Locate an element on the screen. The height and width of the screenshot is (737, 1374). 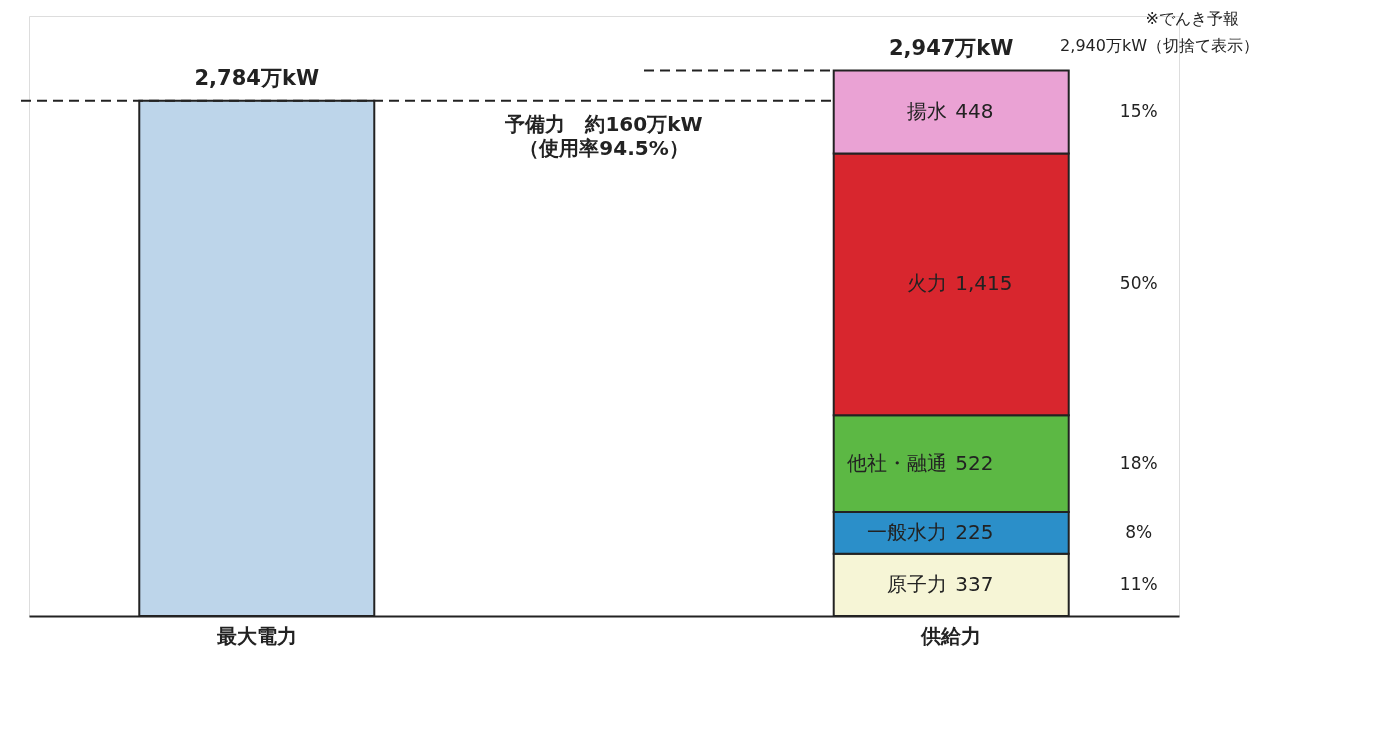
annotation: 18% is located at coordinates (1138, 462).